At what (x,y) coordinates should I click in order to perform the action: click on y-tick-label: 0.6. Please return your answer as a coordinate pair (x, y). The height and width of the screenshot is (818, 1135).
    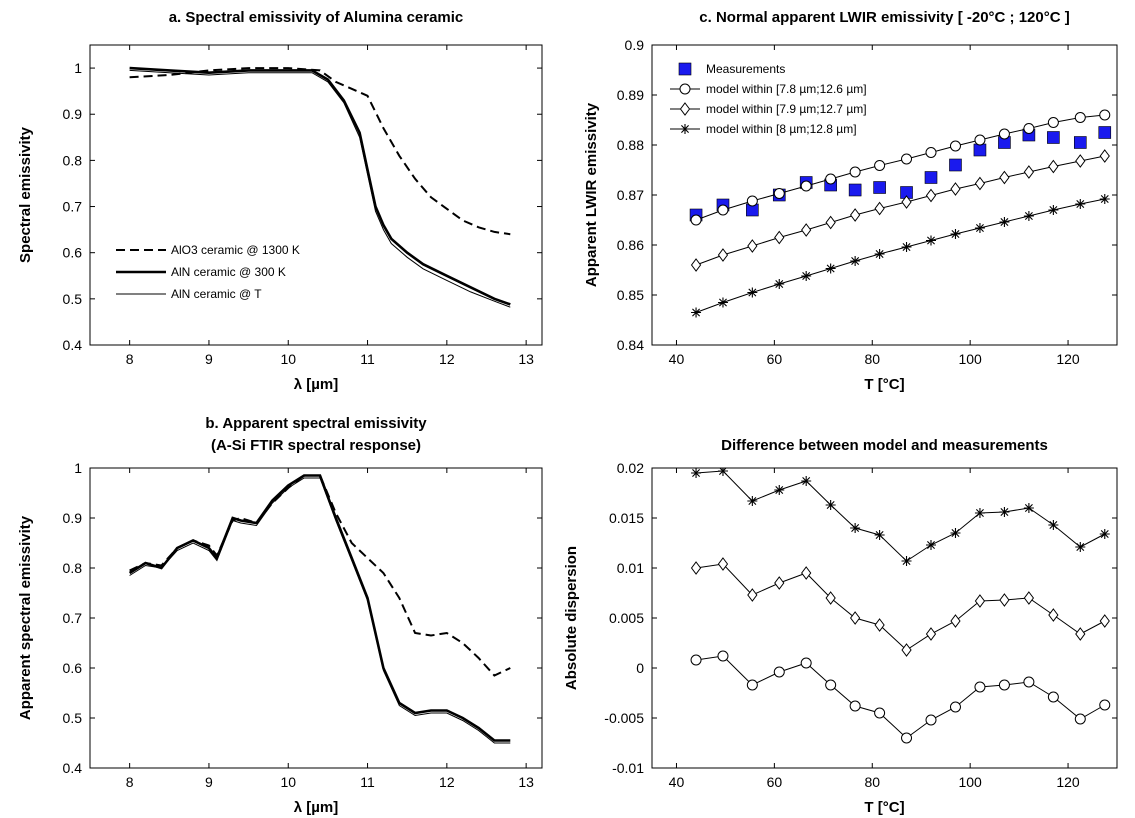
    Looking at the image, I should click on (73, 253).